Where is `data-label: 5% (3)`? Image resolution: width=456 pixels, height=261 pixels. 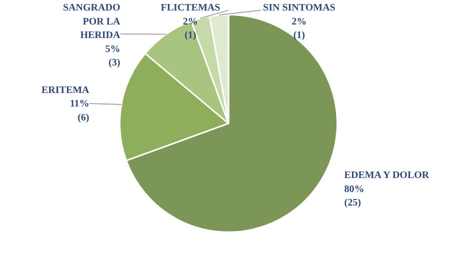
data-label: 5% (3) is located at coordinates (112, 56).